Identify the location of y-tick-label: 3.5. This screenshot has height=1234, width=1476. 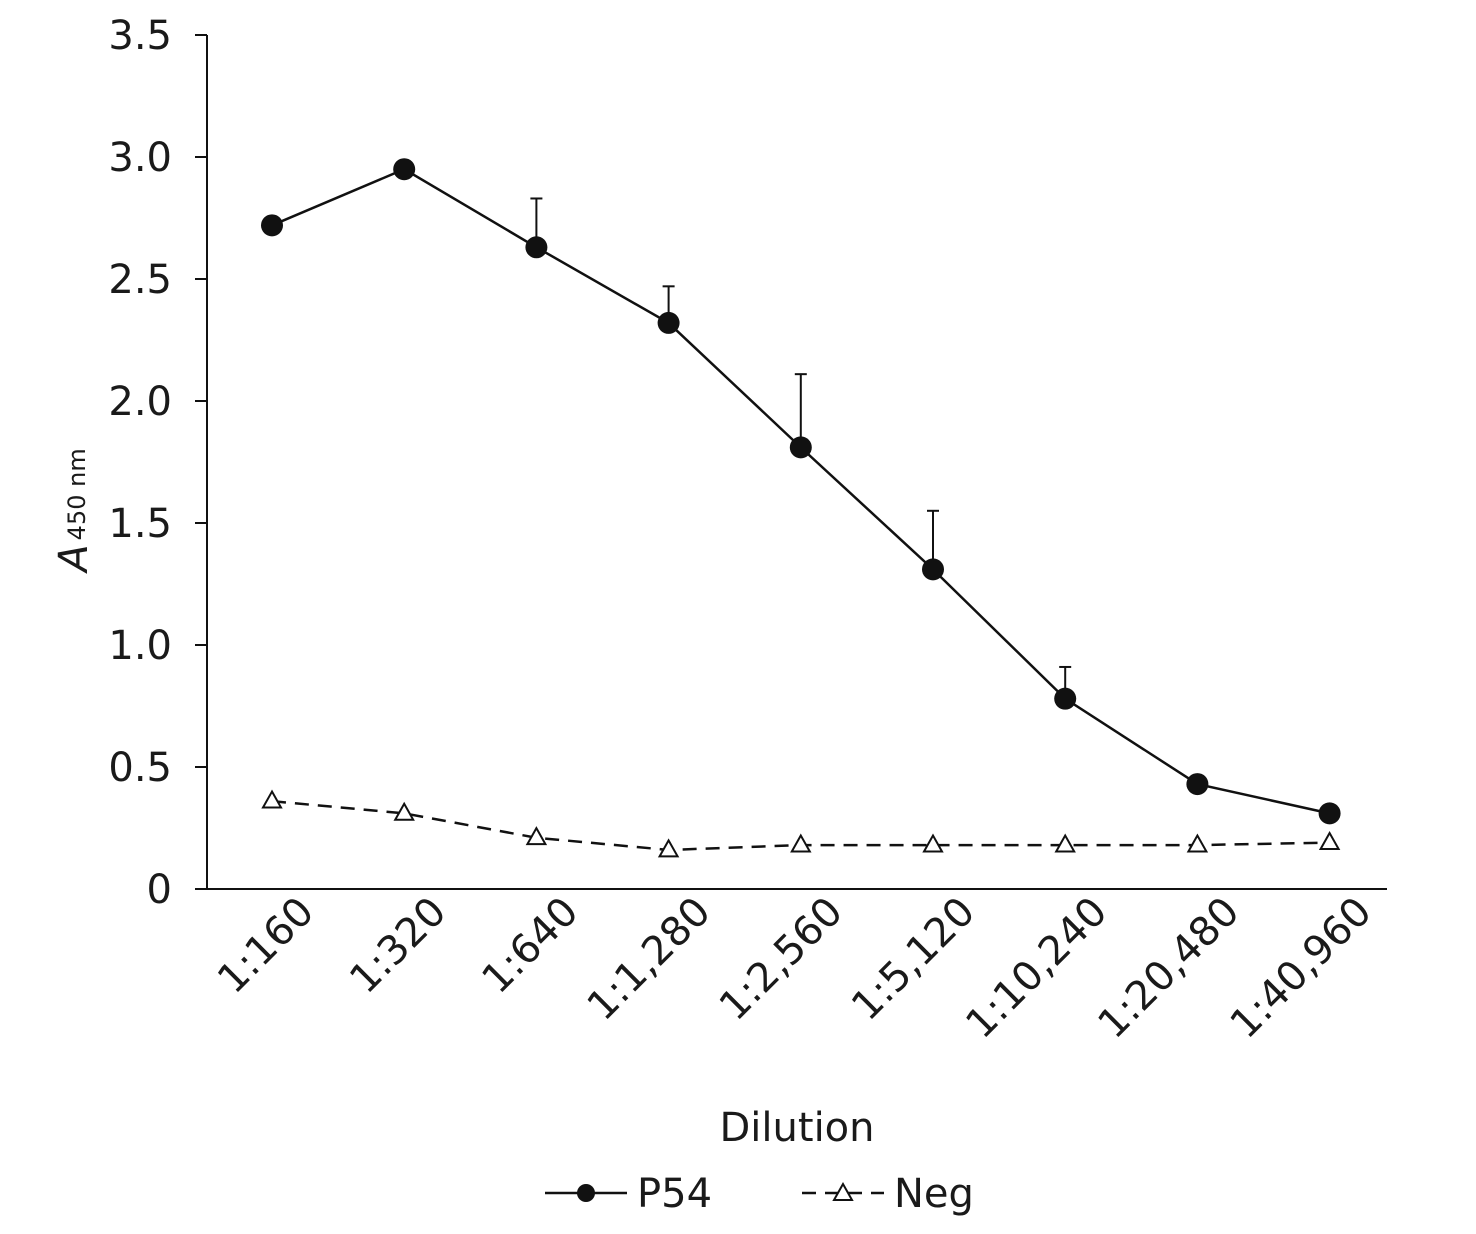
(140, 36).